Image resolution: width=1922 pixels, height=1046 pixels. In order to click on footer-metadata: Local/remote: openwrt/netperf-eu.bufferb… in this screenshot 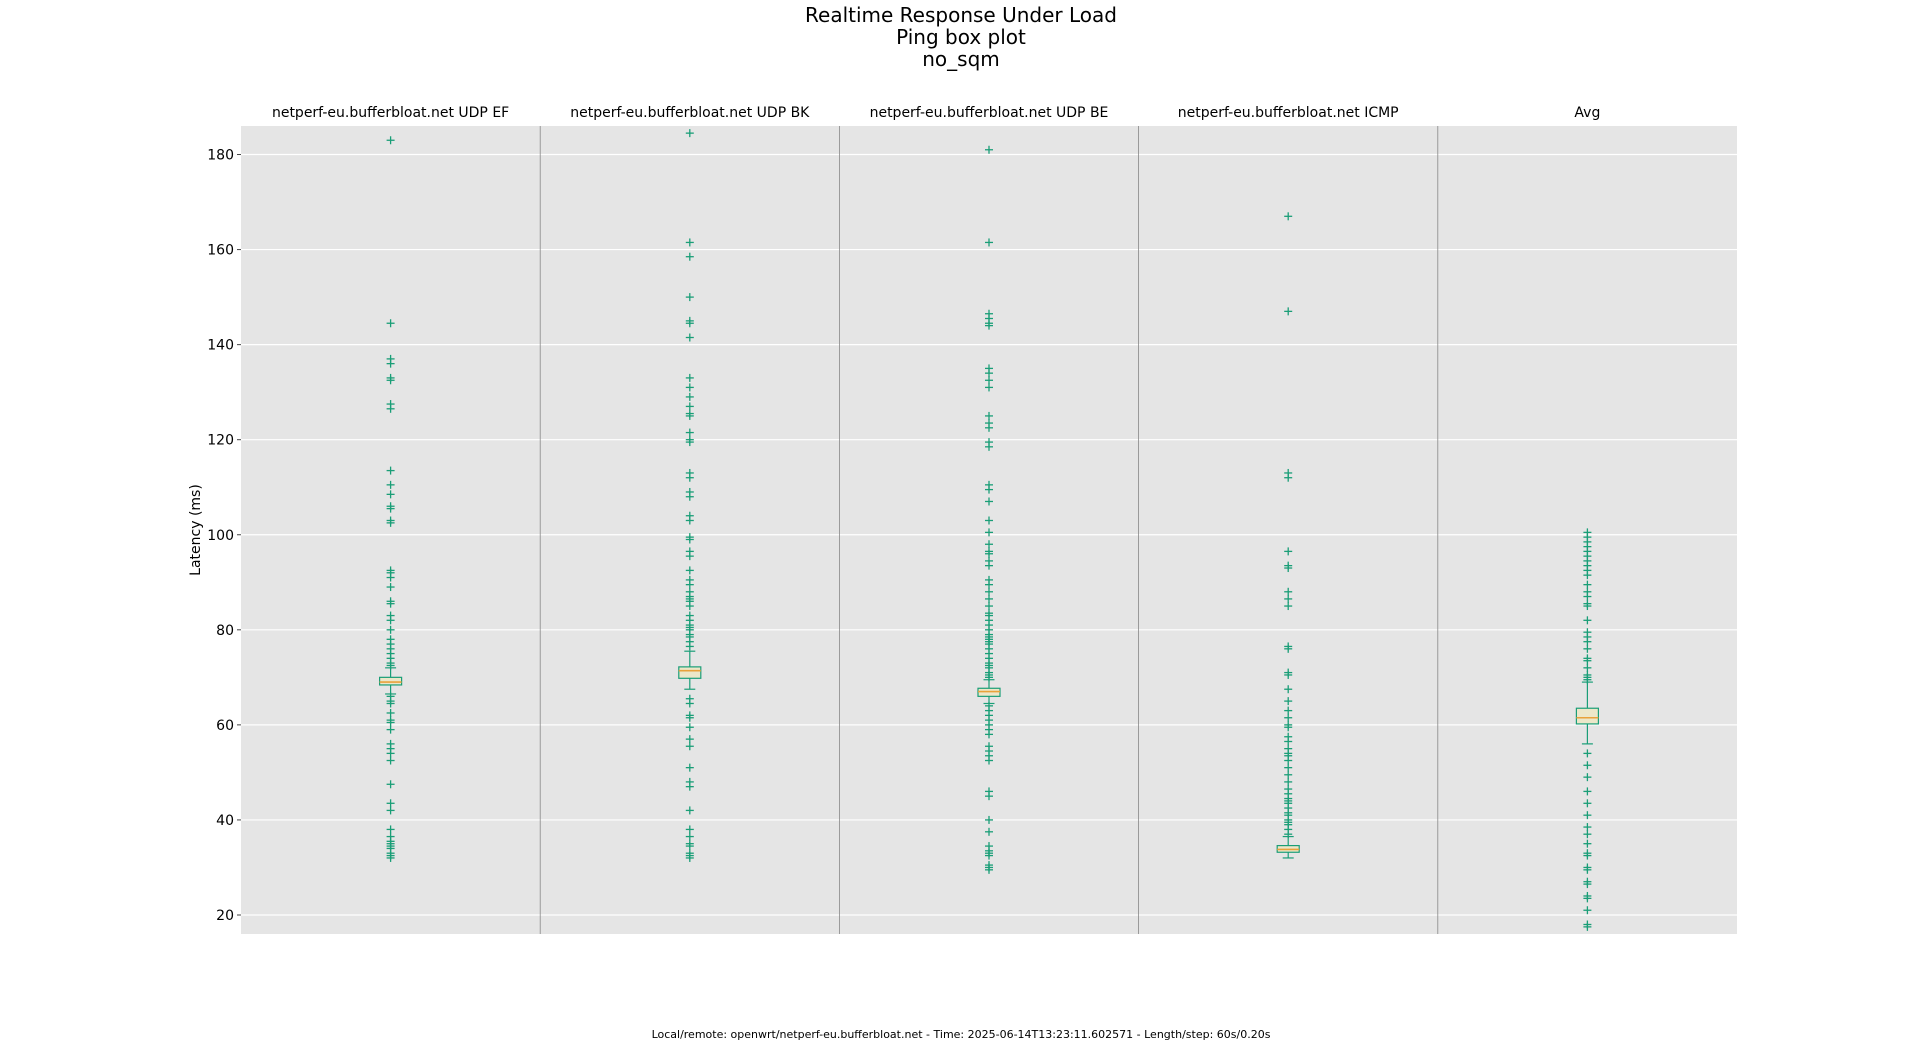, I will do `click(961, 1034)`.